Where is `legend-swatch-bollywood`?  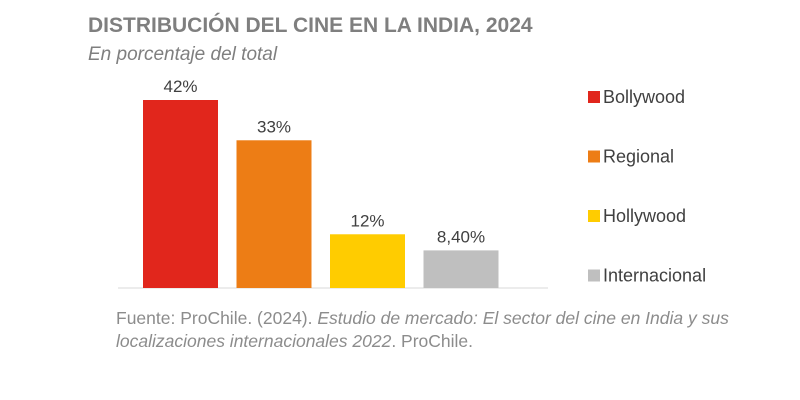
legend-swatch-bollywood is located at coordinates (594, 97).